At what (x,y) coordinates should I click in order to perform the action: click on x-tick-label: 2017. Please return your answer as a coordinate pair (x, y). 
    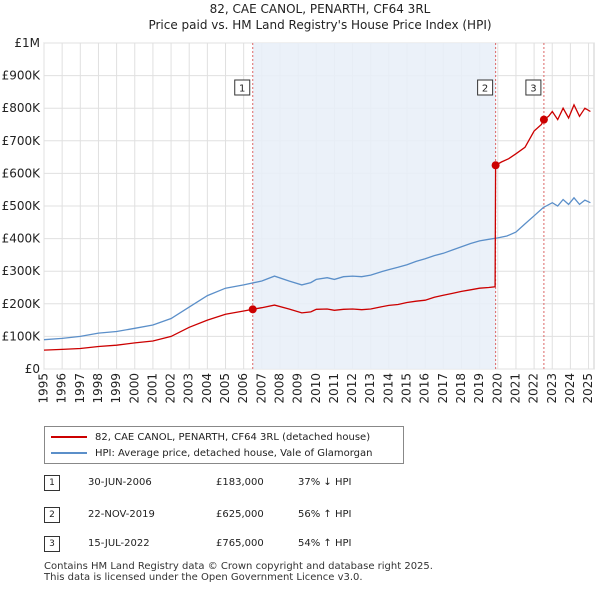
    Looking at the image, I should click on (443, 388).